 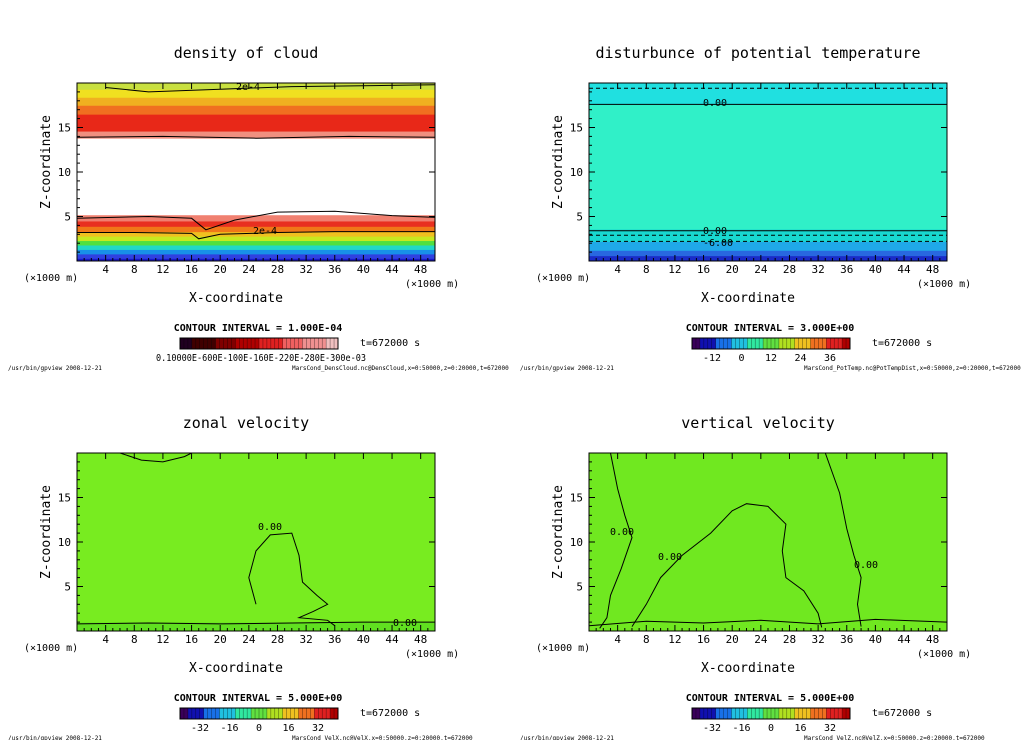 I want to click on plot-area, so click(x=256, y=542).